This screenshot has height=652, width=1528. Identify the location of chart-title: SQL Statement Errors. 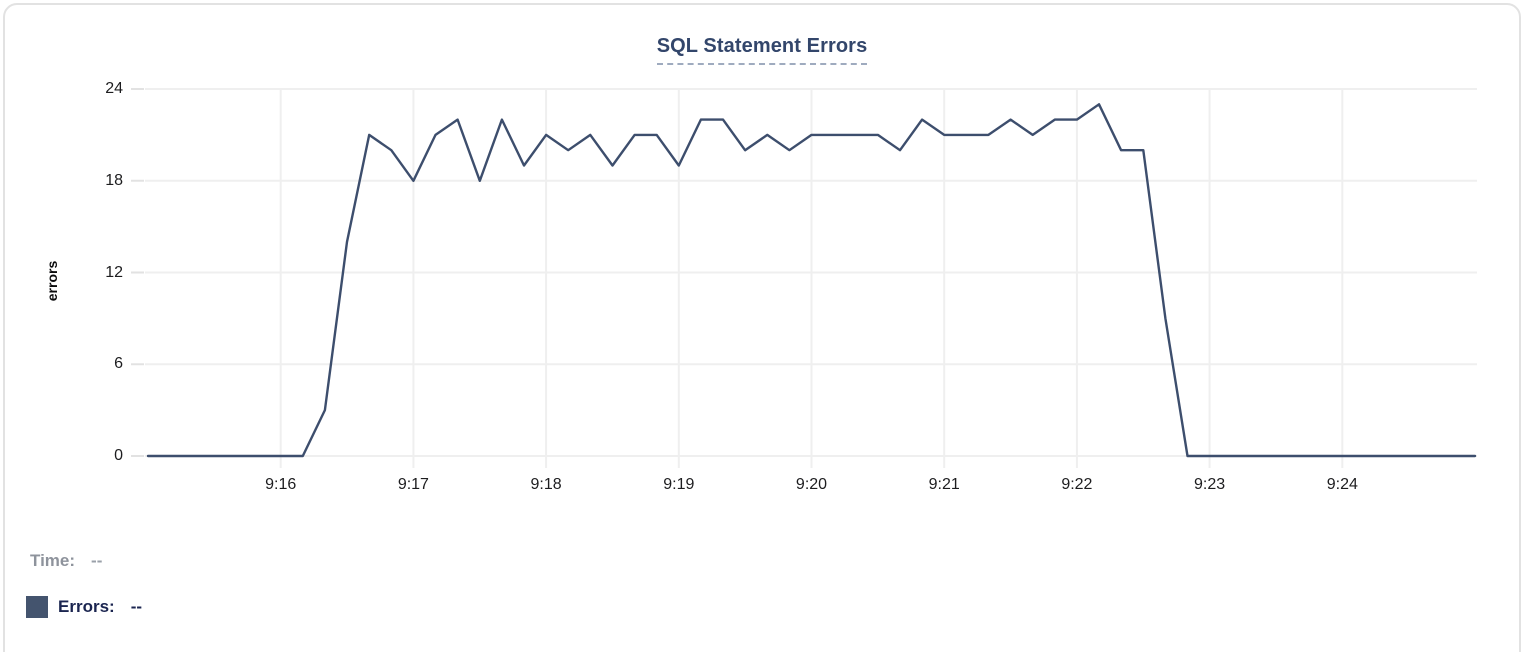
(762, 50).